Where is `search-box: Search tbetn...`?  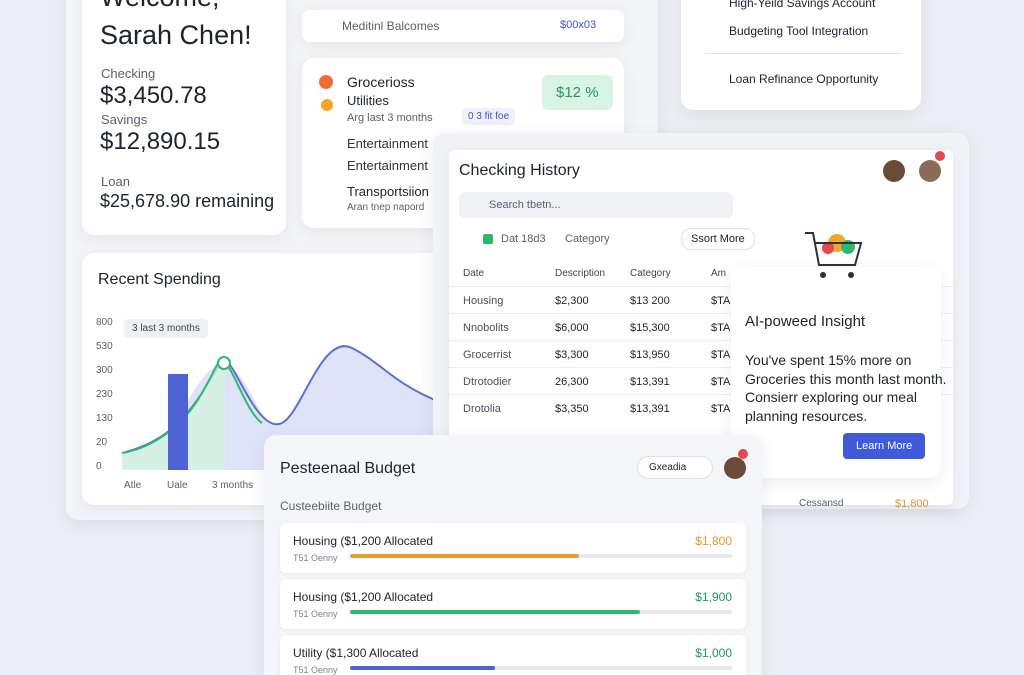
search-box: Search tbetn... is located at coordinates (596, 205).